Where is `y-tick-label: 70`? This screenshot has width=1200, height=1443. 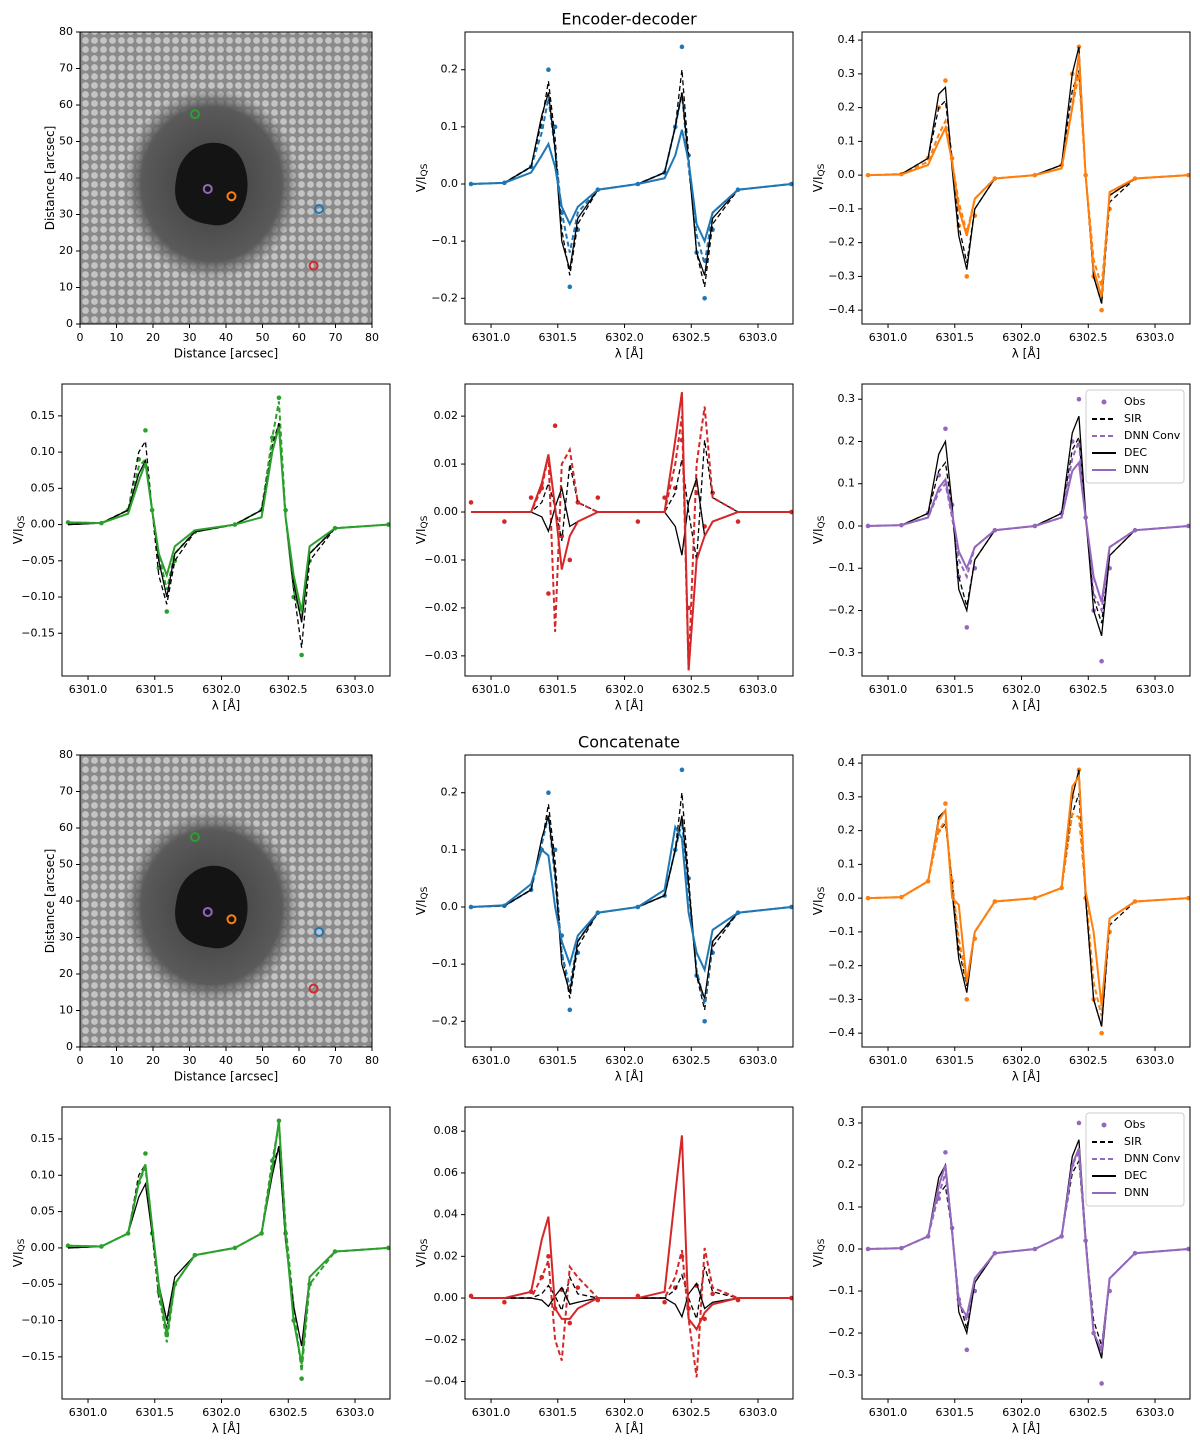 y-tick-label: 70 is located at coordinates (66, 68).